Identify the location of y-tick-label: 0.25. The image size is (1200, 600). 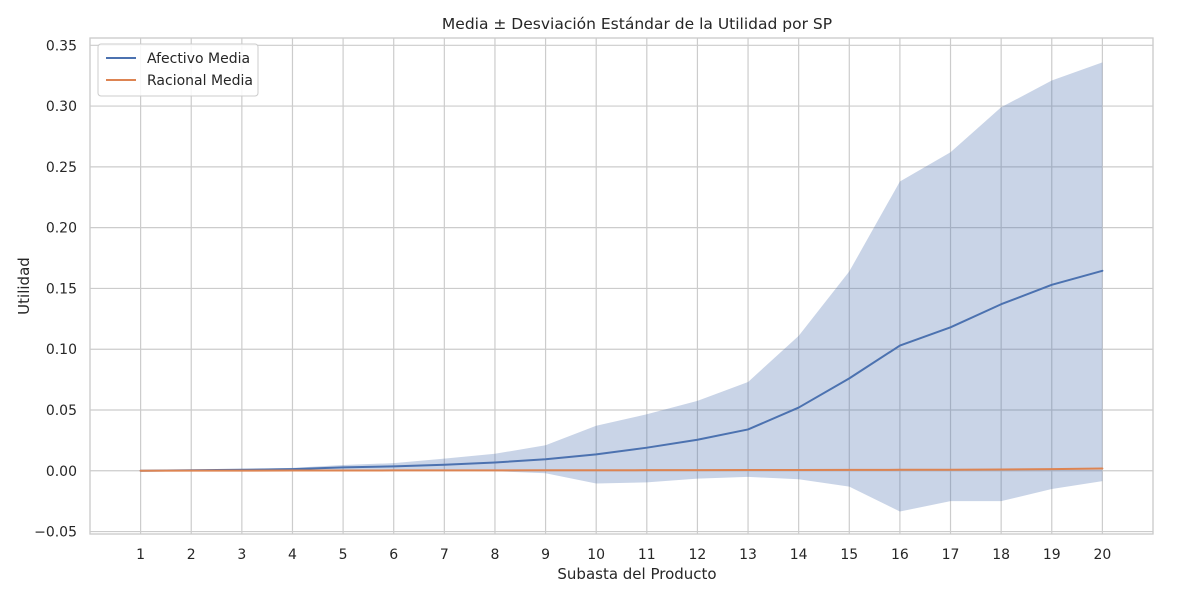
(61, 168).